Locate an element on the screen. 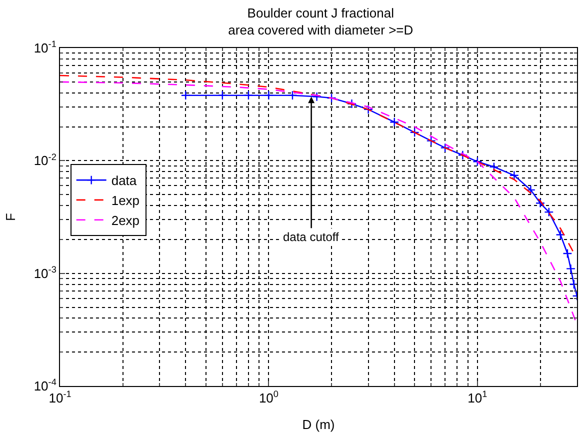 The height and width of the screenshot is (442, 583). x-axis-title: D (m) is located at coordinates (318, 424).